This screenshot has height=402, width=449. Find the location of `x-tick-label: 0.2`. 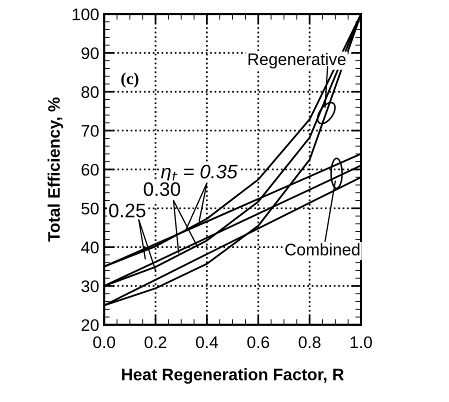

x-tick-label: 0.2 is located at coordinates (155, 342).